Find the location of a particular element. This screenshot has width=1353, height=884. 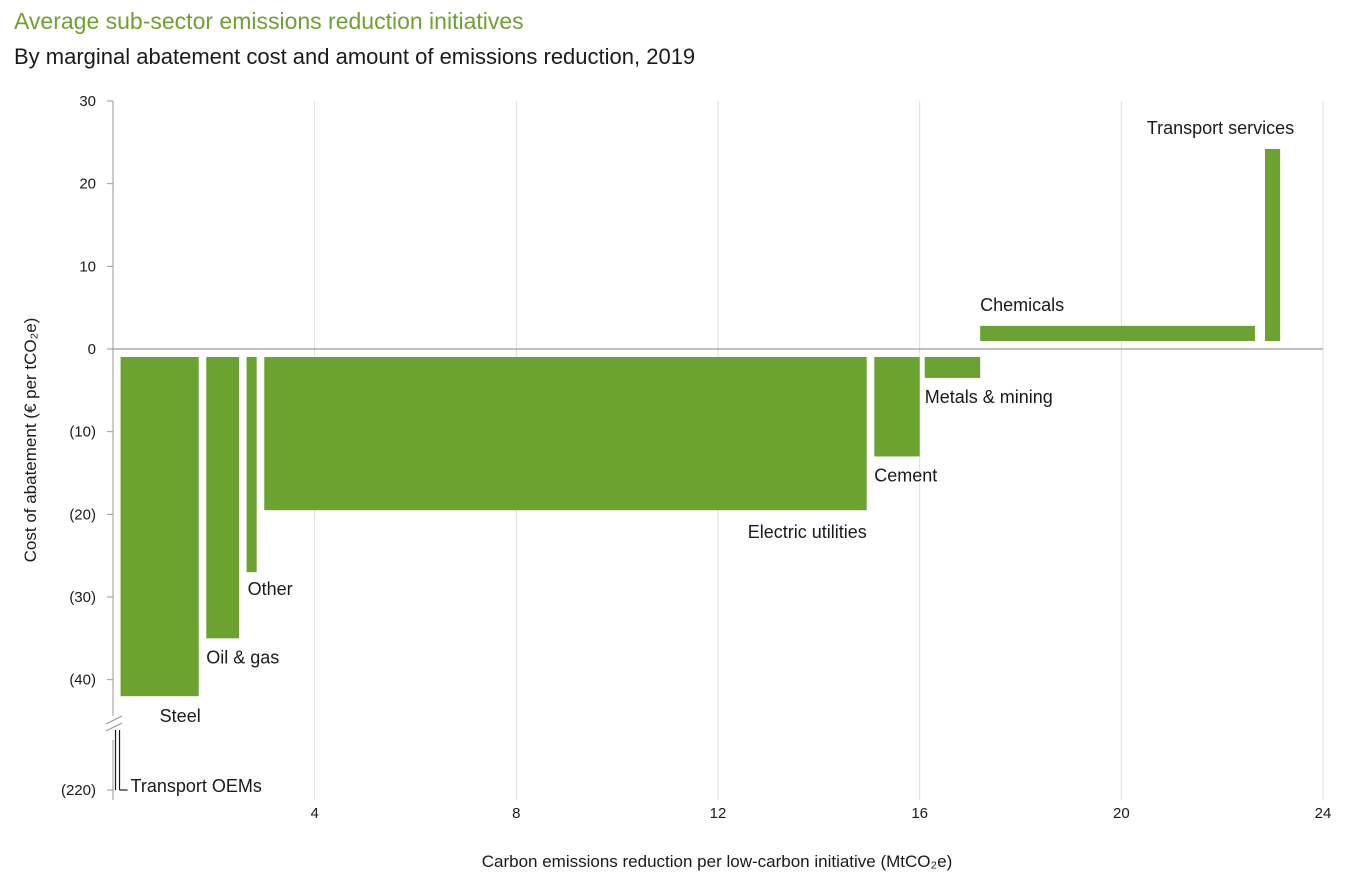

bar-oil-gas is located at coordinates (223, 498).